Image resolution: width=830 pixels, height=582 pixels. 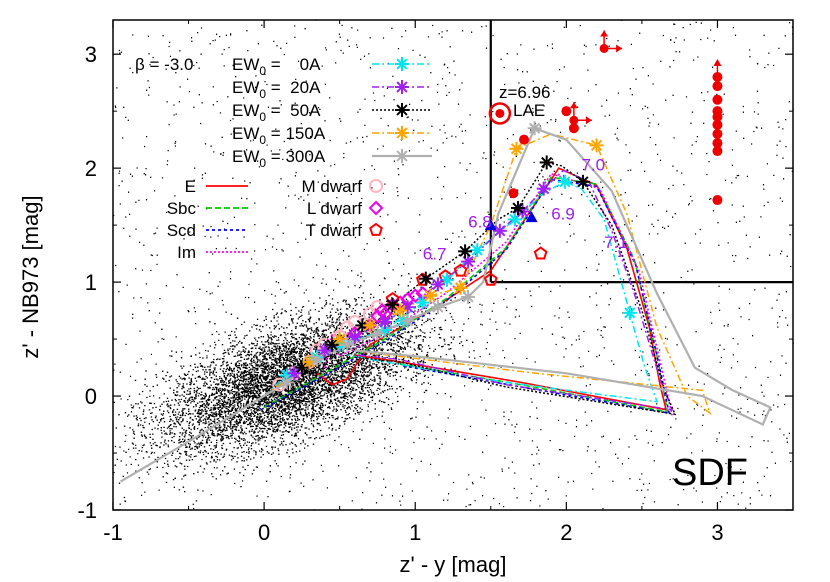 What do you see at coordinates (182, 208) in the screenshot?
I see `template-legend-label-1: Sbc` at bounding box center [182, 208].